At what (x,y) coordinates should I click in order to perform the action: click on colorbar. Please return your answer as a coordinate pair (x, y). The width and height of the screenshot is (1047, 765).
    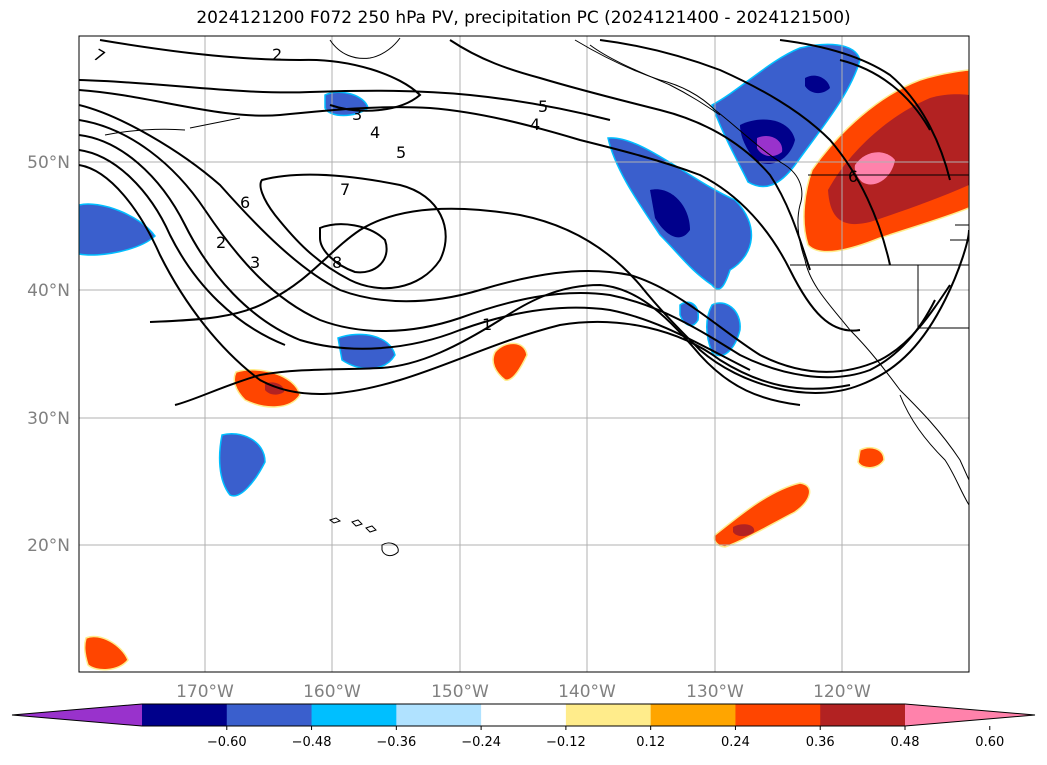
    Looking at the image, I should click on (523, 715).